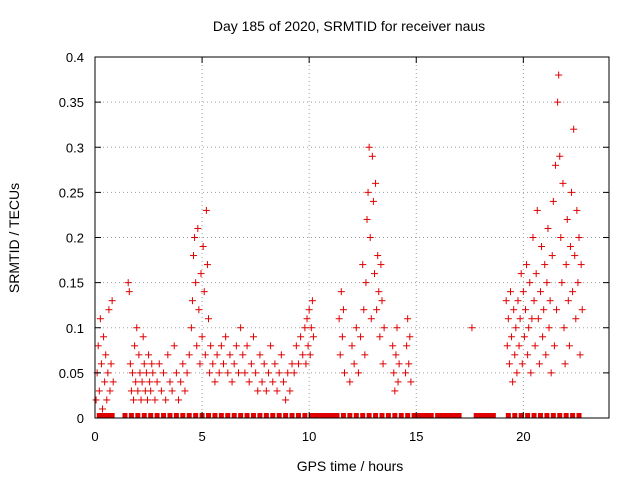  What do you see at coordinates (339, 415) in the screenshot?
I see `zero-markers` at bounding box center [339, 415].